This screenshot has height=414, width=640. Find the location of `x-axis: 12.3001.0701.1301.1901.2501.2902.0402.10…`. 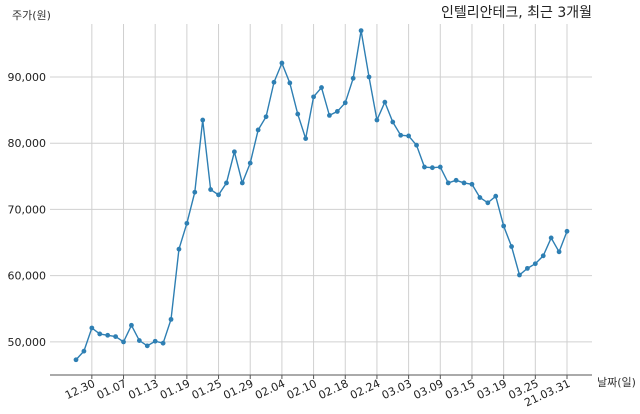

x-axis: 12.3001.0701.1301.1901.2501.2902.0402.10… is located at coordinates (317, 392).